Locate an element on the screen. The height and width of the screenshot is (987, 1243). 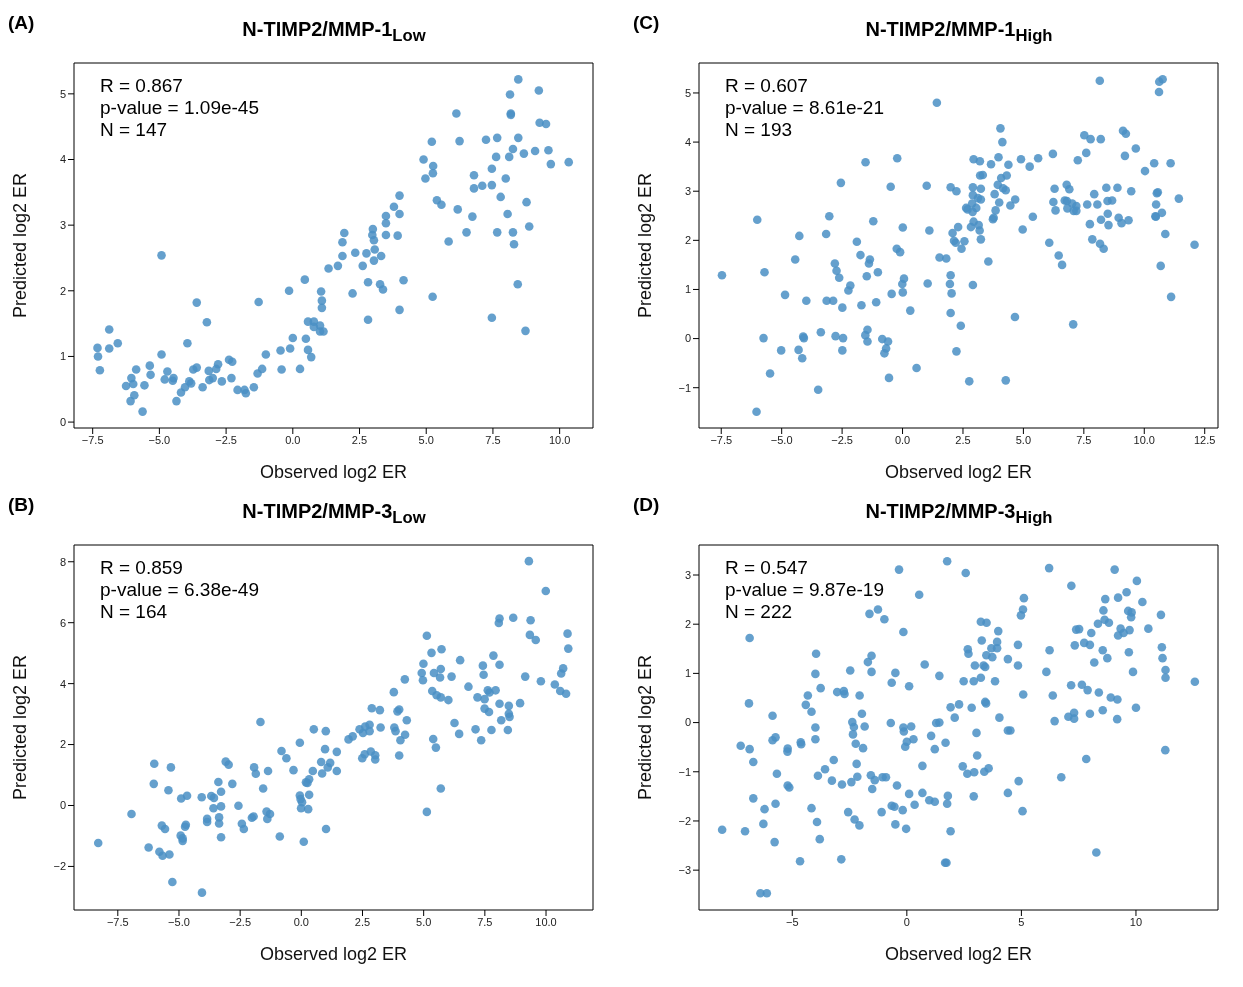
annotation: R = 0.547 is located at coordinates (767, 568).